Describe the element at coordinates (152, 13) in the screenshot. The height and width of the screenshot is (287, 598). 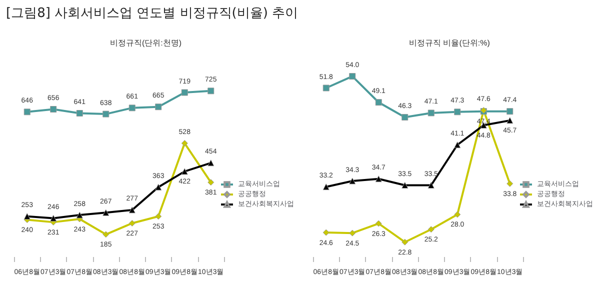
I see `chart-title: [그림8] 사회서비스업 연도별 비정규직(비율) 추이` at that location.